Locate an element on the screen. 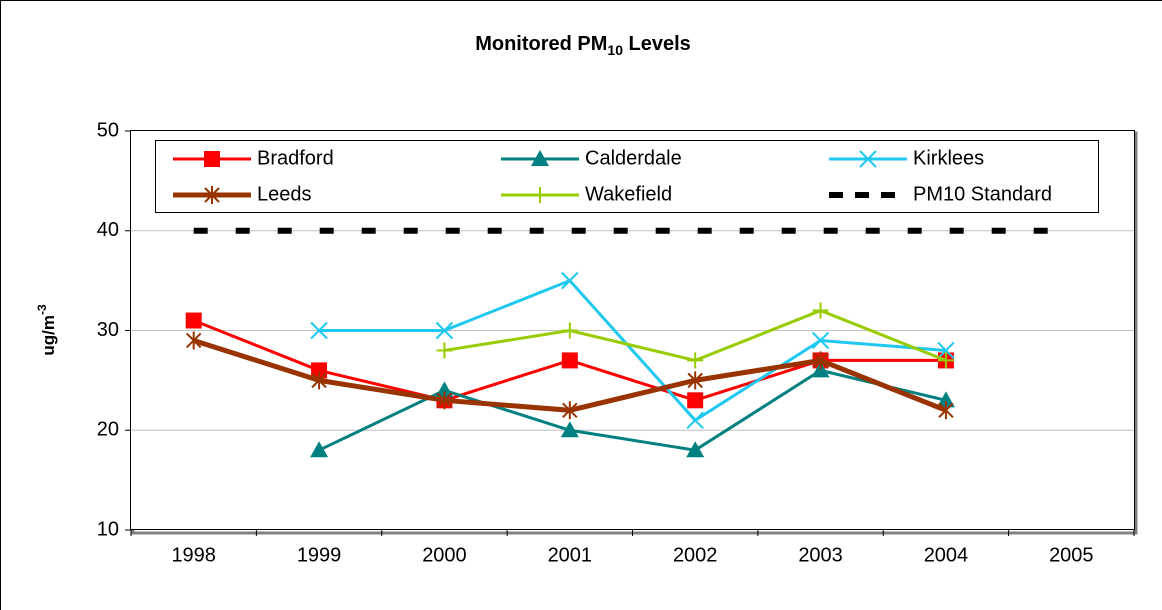 This screenshot has width=1162, height=610. y-axis-label: ug/m-3 is located at coordinates (46, 330).